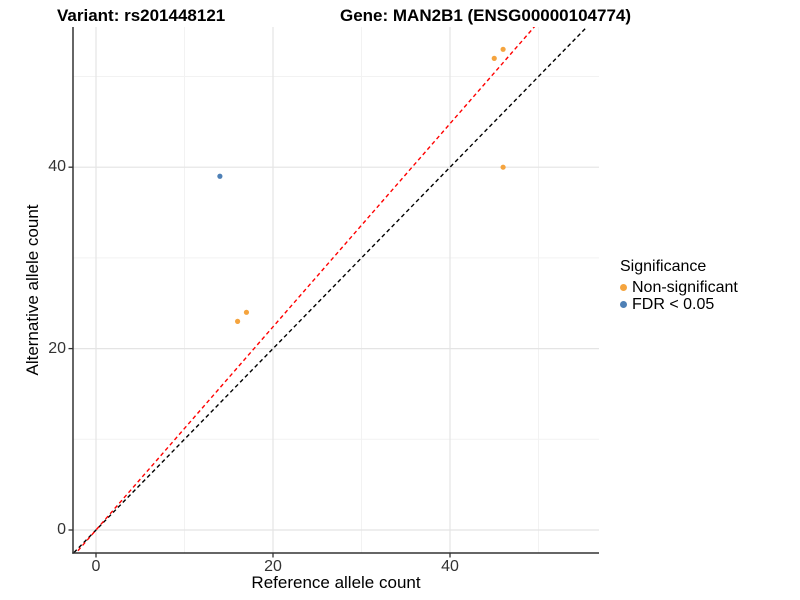  I want to click on x-tick-label: 20, so click(273, 566).